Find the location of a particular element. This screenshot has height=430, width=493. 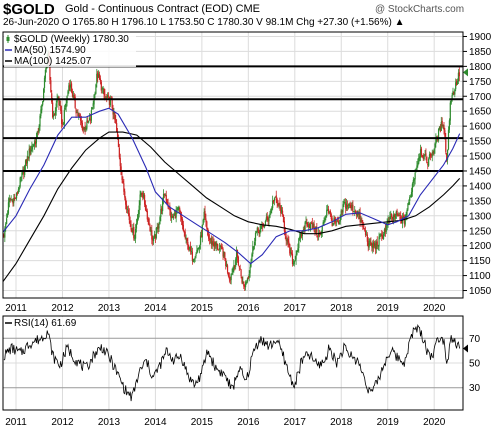

price-x-tick-label: 2015 is located at coordinates (202, 308).